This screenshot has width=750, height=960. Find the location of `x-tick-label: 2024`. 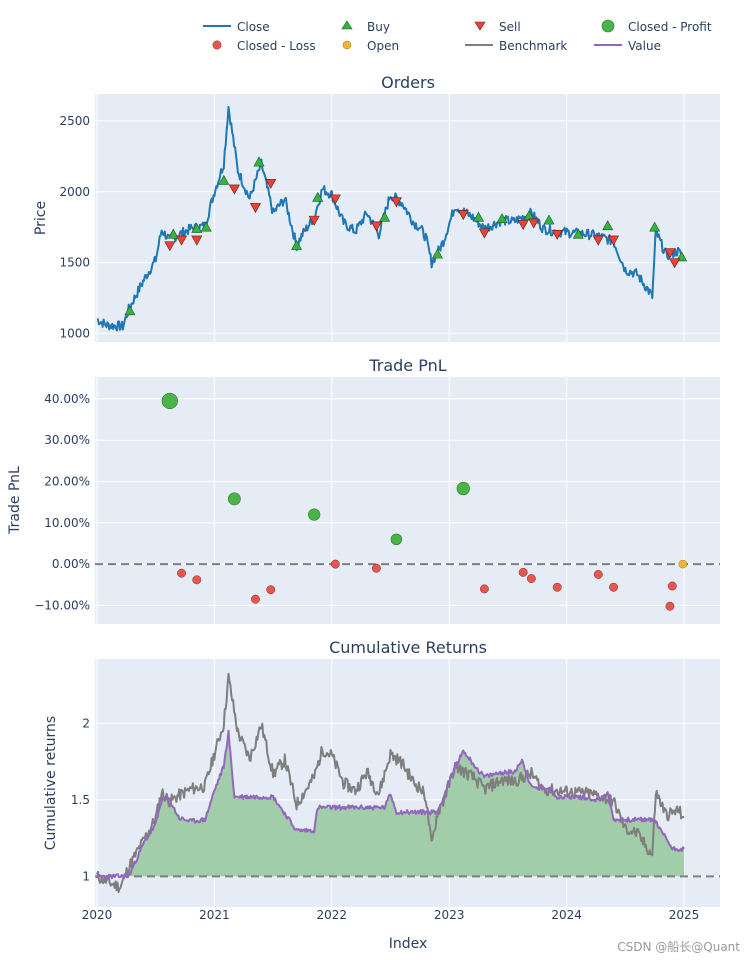

x-tick-label: 2024 is located at coordinates (566, 915).